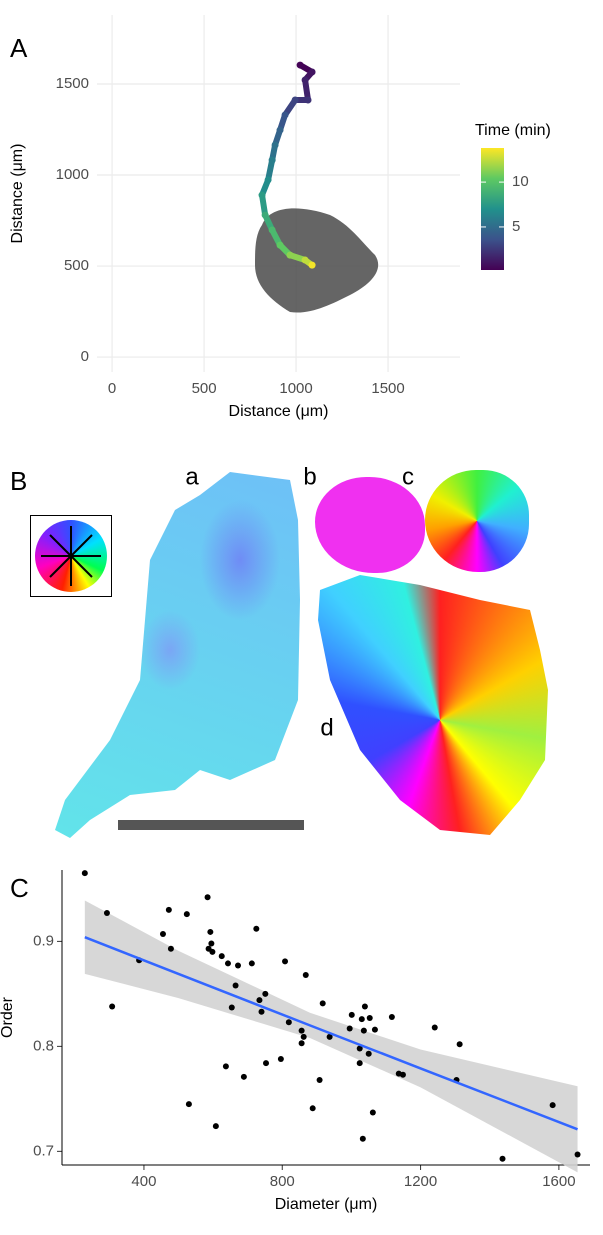 The image size is (603, 1235). I want to click on panel-label: A, so click(19, 48).